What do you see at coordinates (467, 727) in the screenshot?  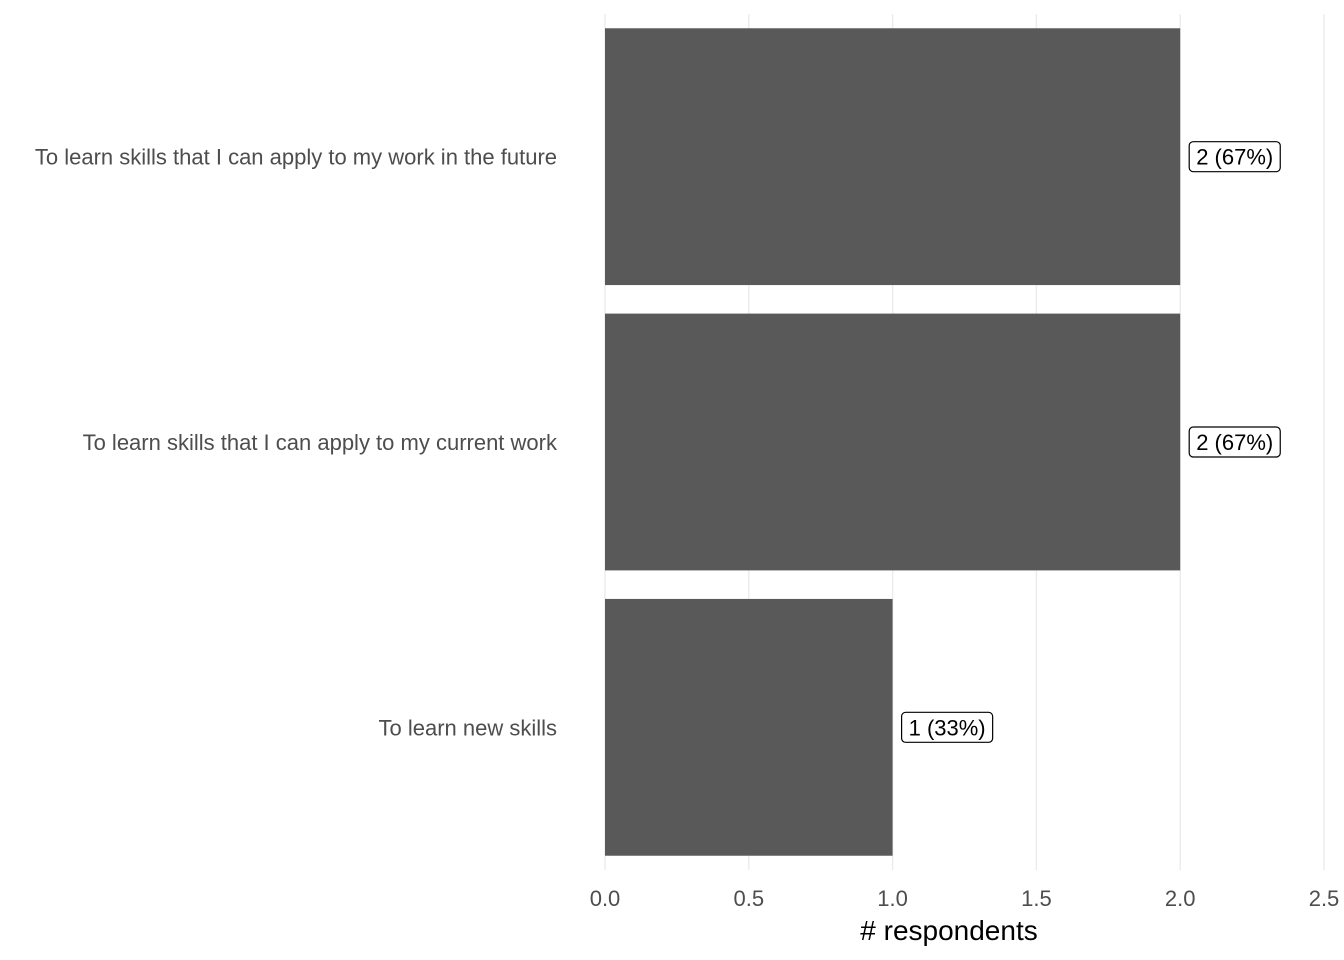 I see `category-label: To learn new skills` at bounding box center [467, 727].